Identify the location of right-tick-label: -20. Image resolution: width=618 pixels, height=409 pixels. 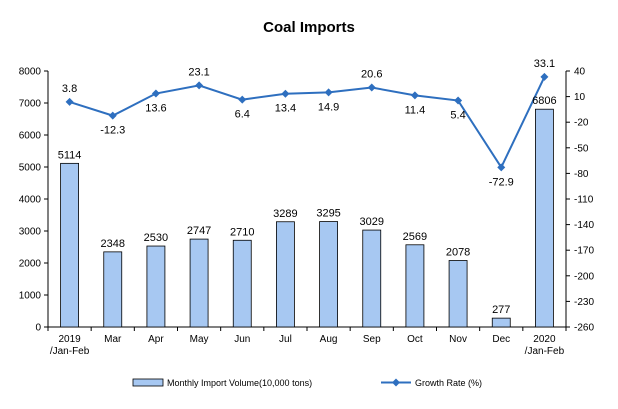
(581, 123).